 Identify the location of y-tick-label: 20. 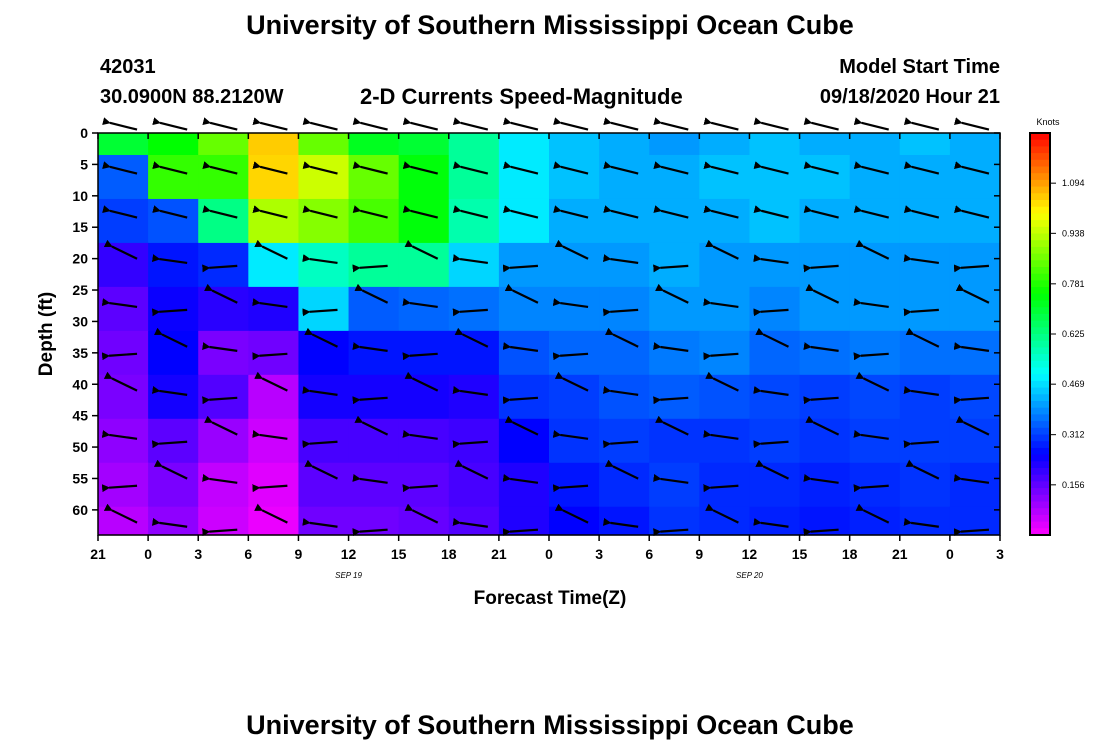
(80, 259).